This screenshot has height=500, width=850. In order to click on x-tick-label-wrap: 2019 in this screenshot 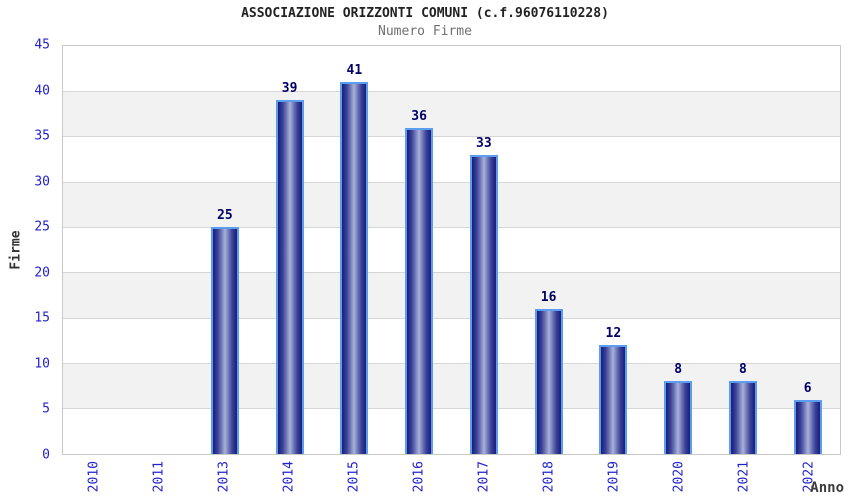, I will do `click(613, 478)`.